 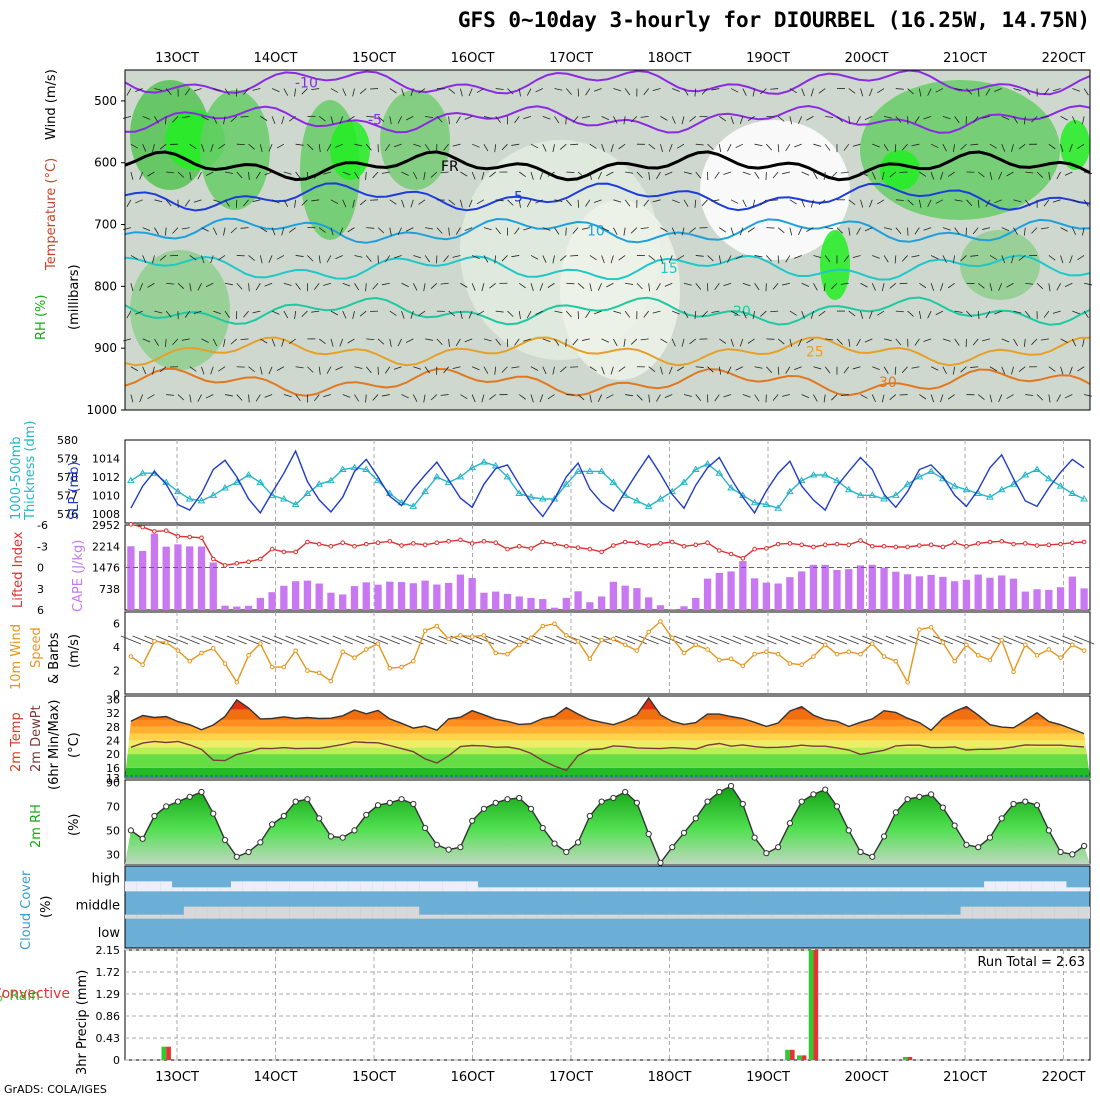 What do you see at coordinates (74, 825) in the screenshot?
I see `unit-axis-label: (%)` at bounding box center [74, 825].